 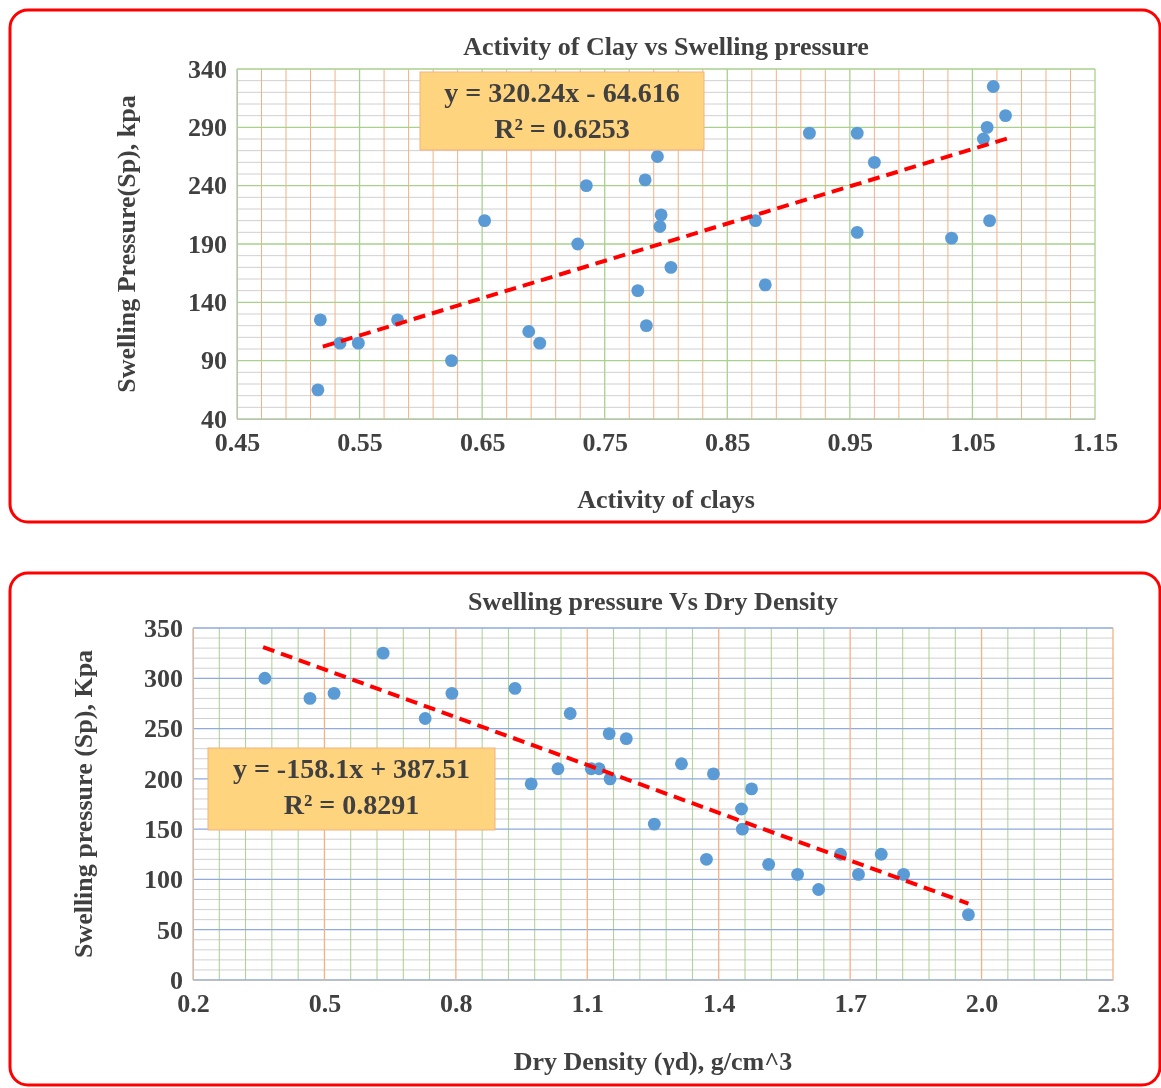 I want to click on annotation: R² = 0.8291, so click(x=351, y=804).